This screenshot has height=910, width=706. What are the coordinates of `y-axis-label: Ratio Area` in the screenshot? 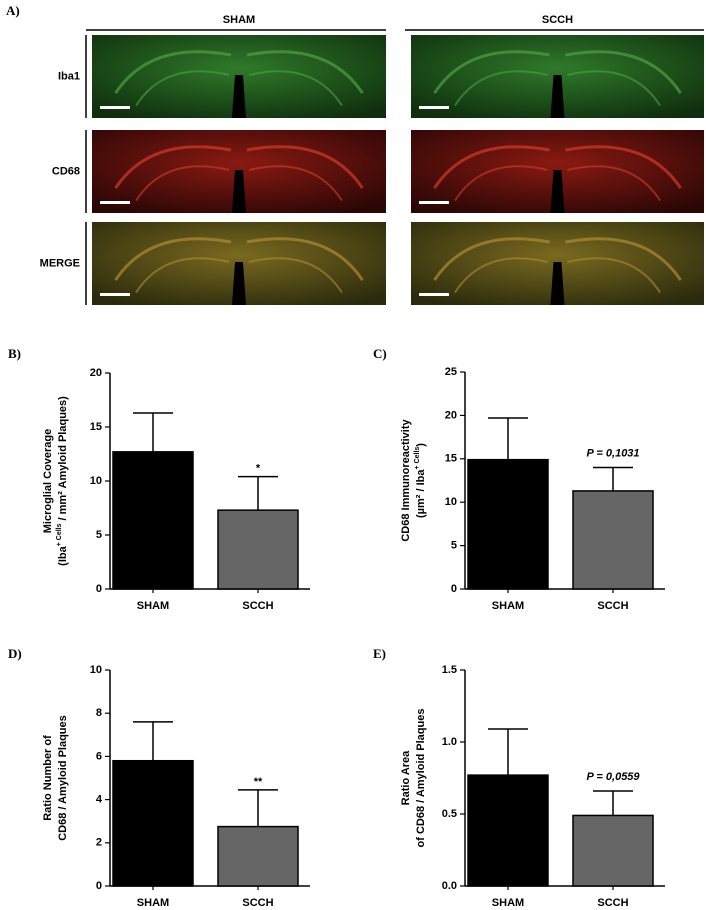 It's located at (406, 777).